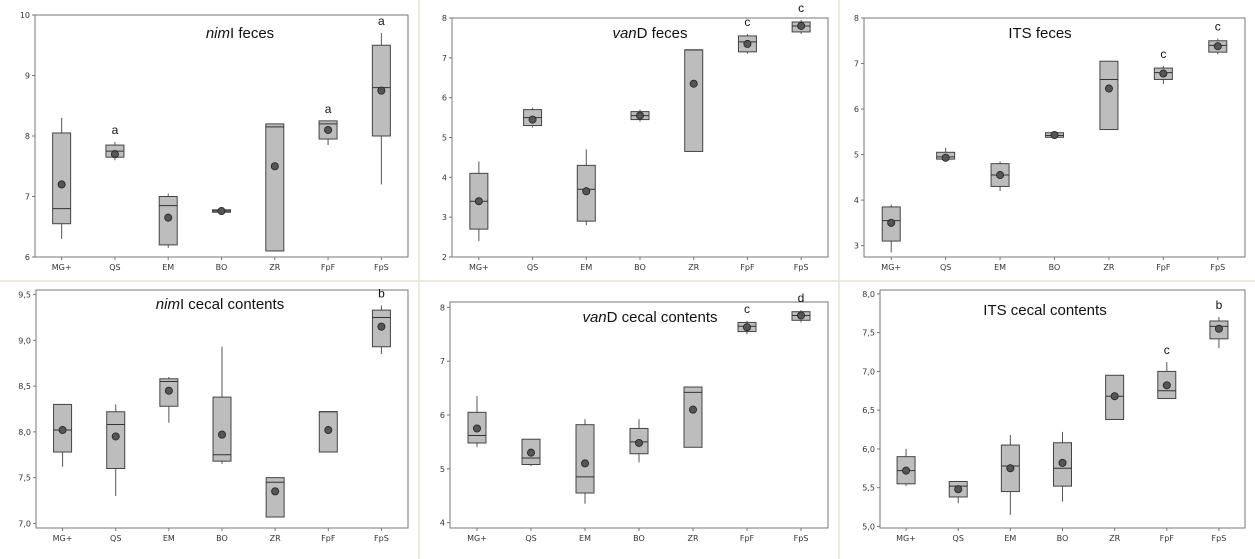 This screenshot has width=1255, height=559. What do you see at coordinates (214, 141) in the screenshot?
I see `boxplot-svg: 6 7 8 9 10 MG+ QS EM BO ZR FpF FpS a a a nimI feces` at bounding box center [214, 141].